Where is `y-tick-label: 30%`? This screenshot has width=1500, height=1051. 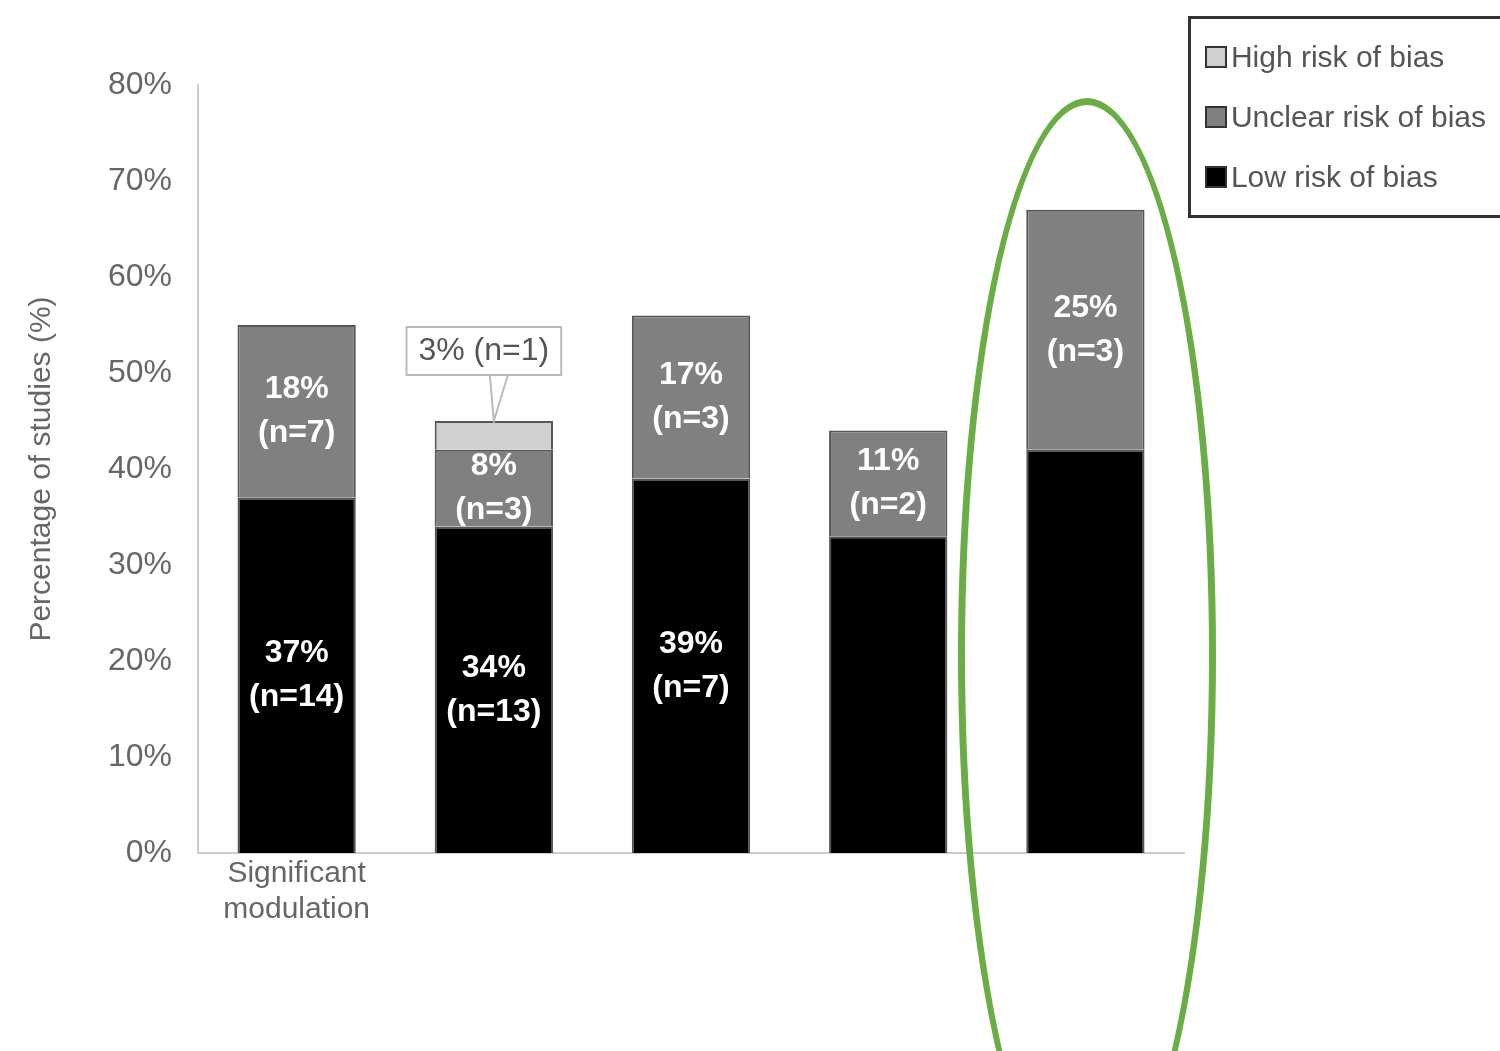
y-tick-label: 30% is located at coordinates (140, 562).